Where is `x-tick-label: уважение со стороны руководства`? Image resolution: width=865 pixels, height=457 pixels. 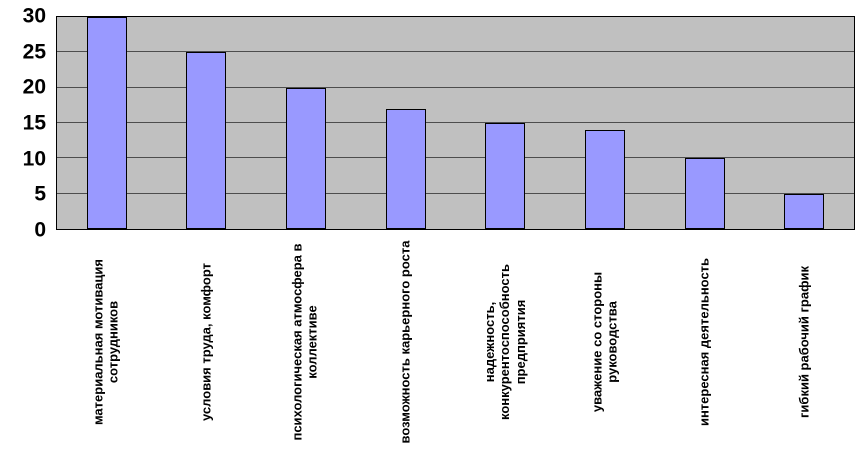
x-tick-label: уважение со стороны руководства is located at coordinates (604, 342).